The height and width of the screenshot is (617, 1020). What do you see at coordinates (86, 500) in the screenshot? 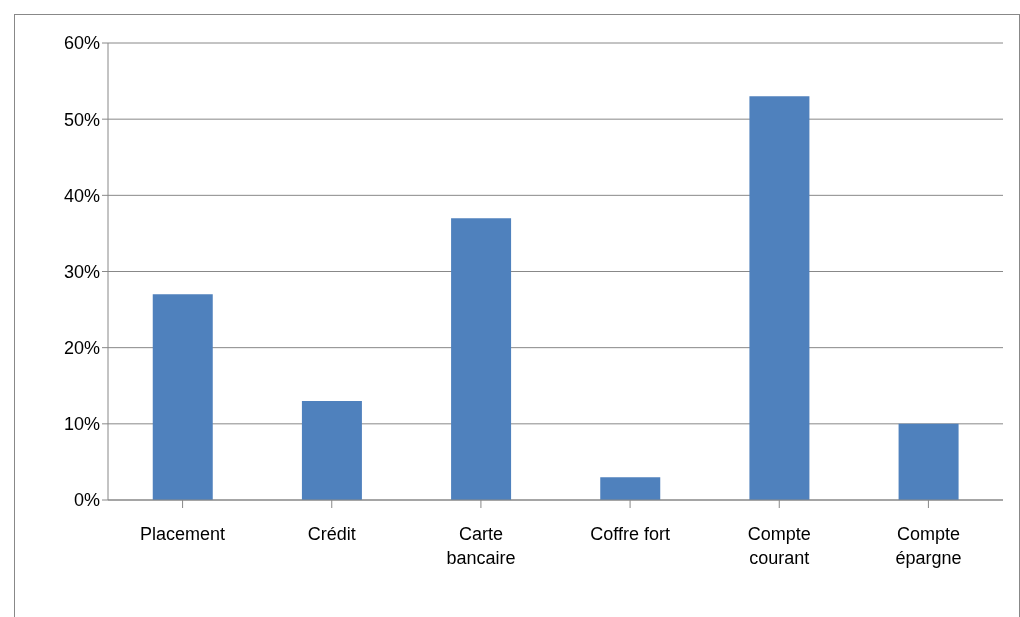
I see `y-tick-label: 0%` at bounding box center [86, 500].